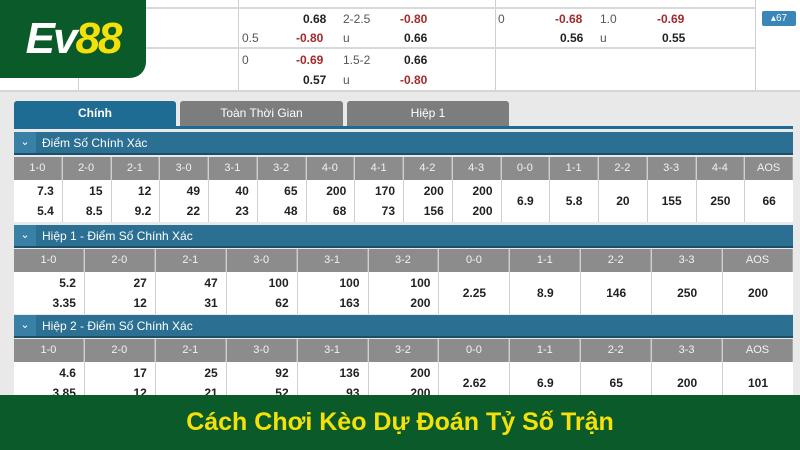 This screenshot has height=450, width=800. I want to click on odds-value: 101, so click(758, 383).